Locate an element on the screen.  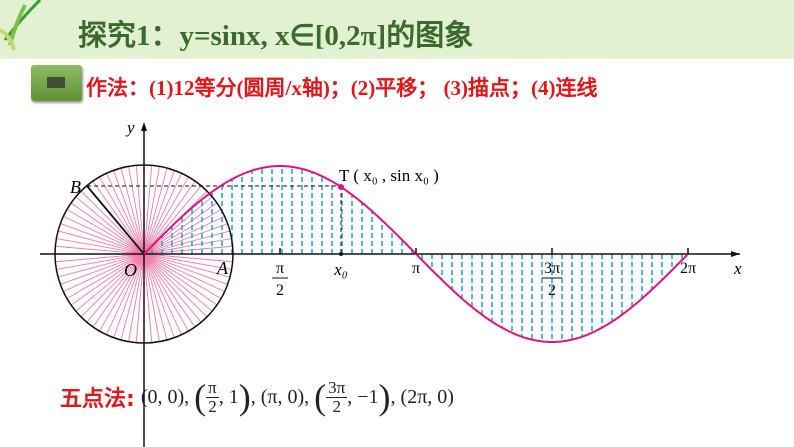
point-5: , (2π, 0) is located at coordinates (422, 396).